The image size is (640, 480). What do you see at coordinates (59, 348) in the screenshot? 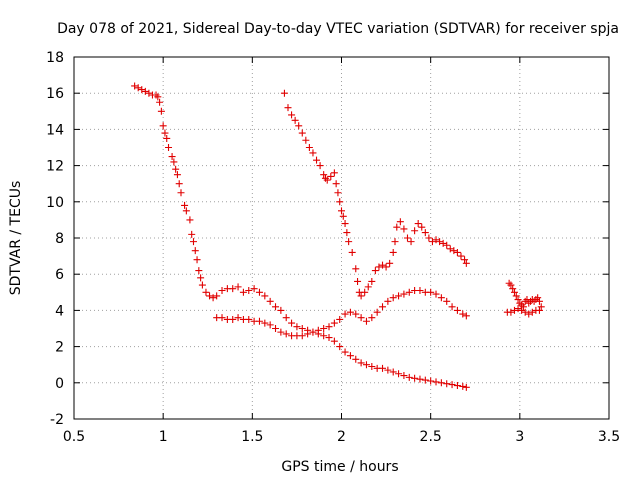
I see `y-tick-label: 2` at bounding box center [59, 348].